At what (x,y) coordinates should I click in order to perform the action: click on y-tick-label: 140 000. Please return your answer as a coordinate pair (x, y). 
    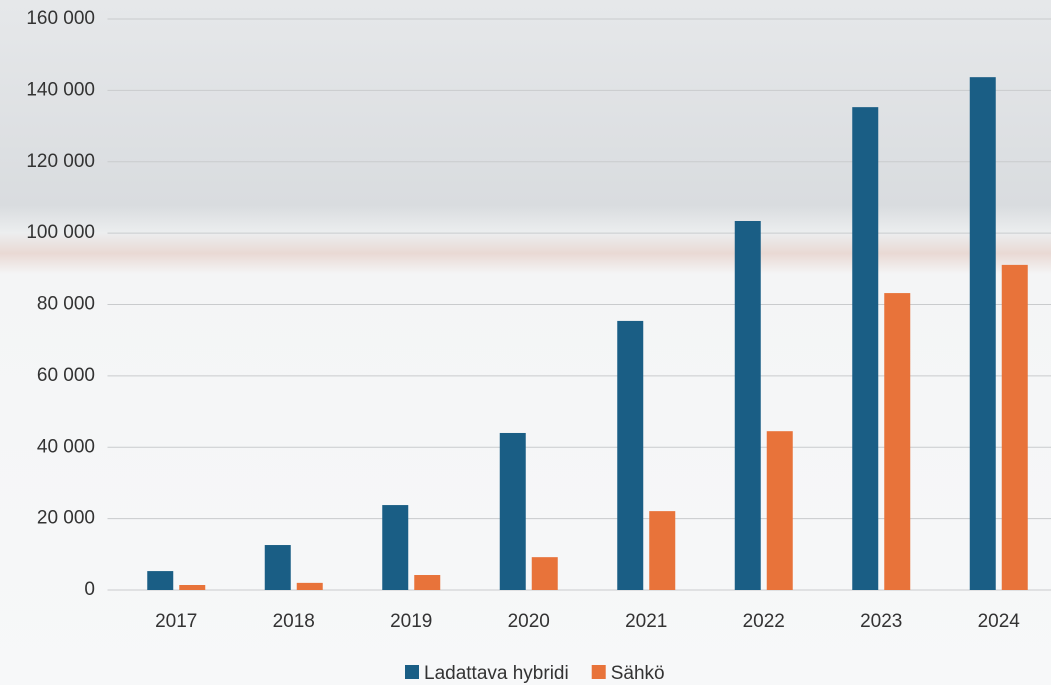
    Looking at the image, I should click on (60, 89).